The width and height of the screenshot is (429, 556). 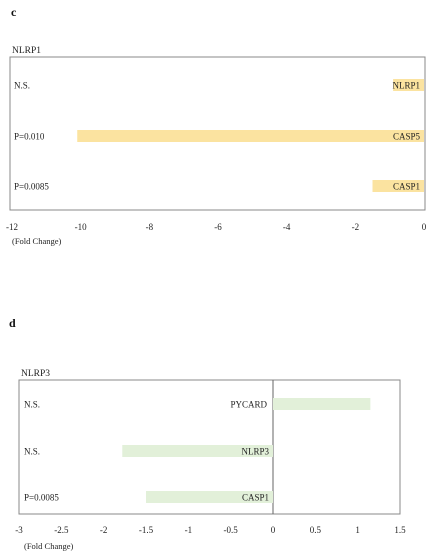 What do you see at coordinates (81, 227) in the screenshot?
I see `x-tick-label: -10` at bounding box center [81, 227].